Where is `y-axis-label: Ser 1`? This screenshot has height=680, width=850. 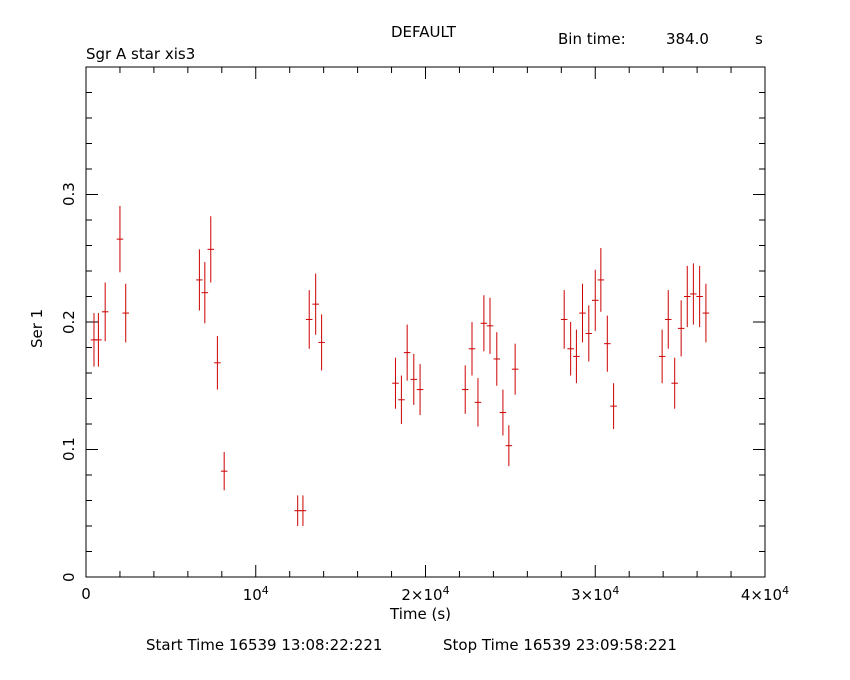
y-axis-label: Ser 1 is located at coordinates (37, 328).